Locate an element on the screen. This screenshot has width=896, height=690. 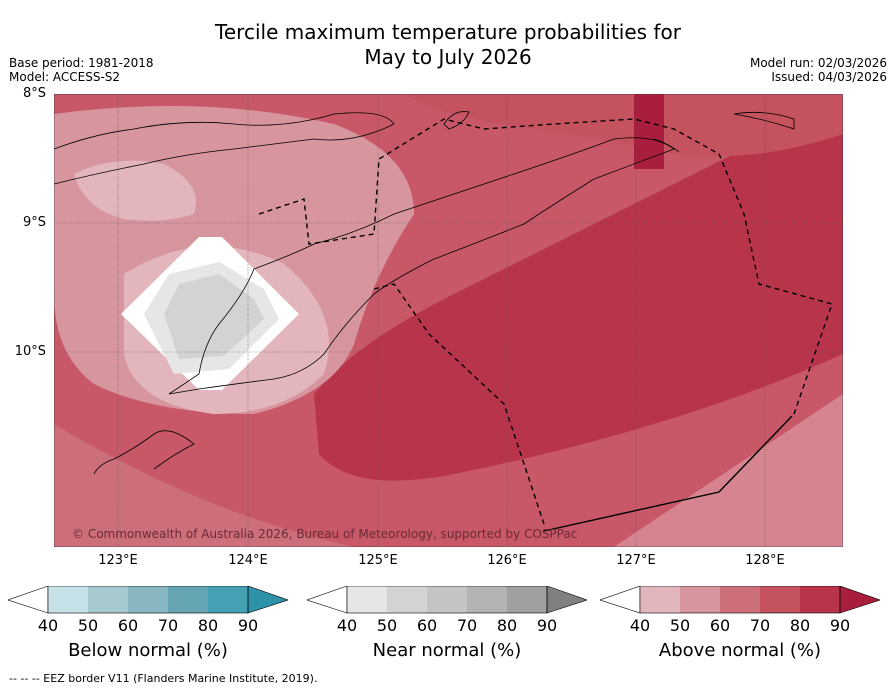
colorbar-below-swatches is located at coordinates (148, 599).